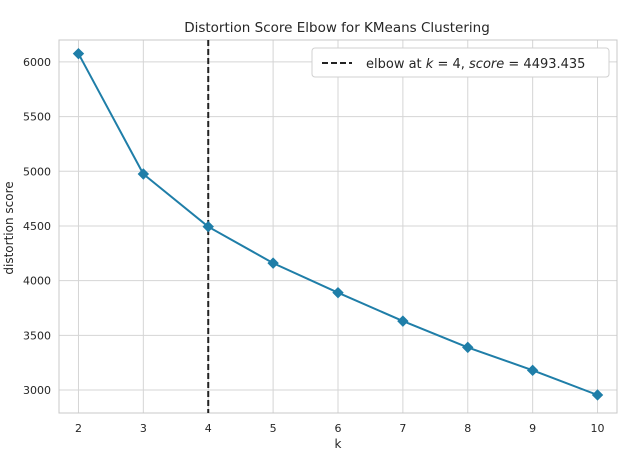 The height and width of the screenshot is (460, 636). I want to click on y-tick-label: 3000, so click(37, 390).